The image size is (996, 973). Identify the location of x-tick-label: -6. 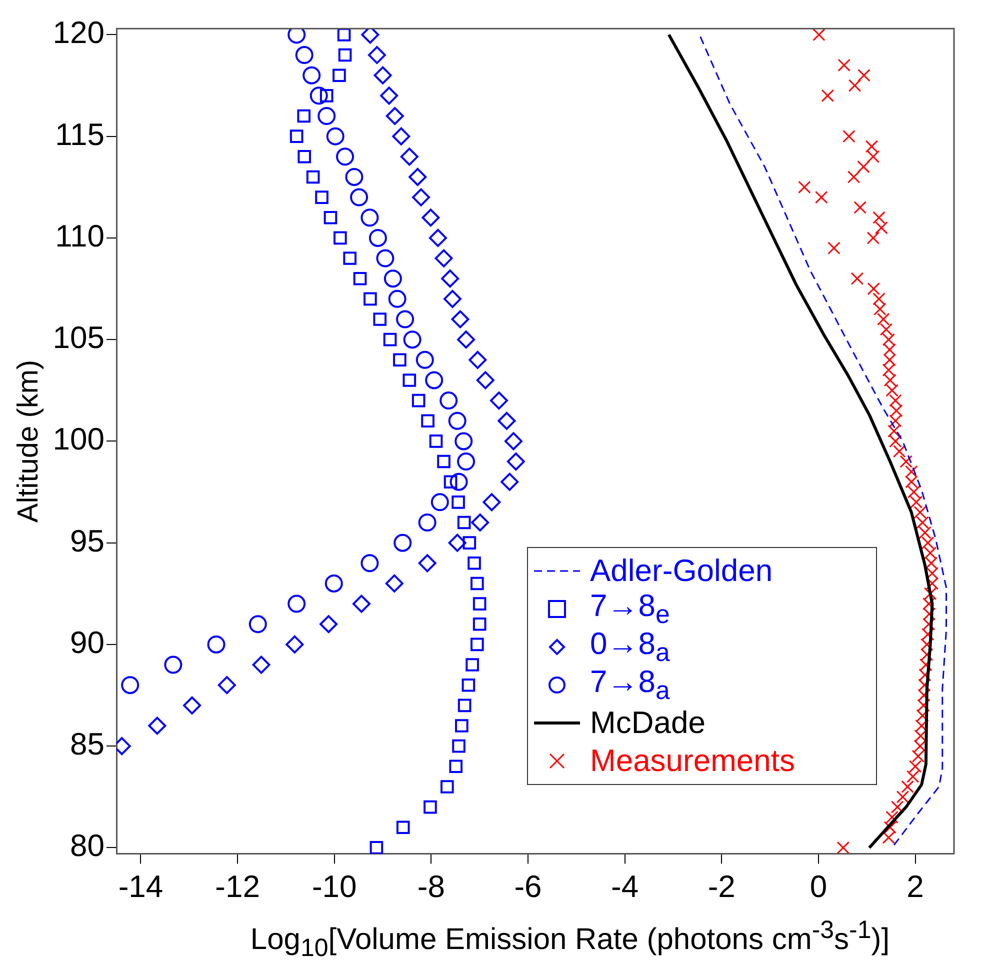
(528, 886).